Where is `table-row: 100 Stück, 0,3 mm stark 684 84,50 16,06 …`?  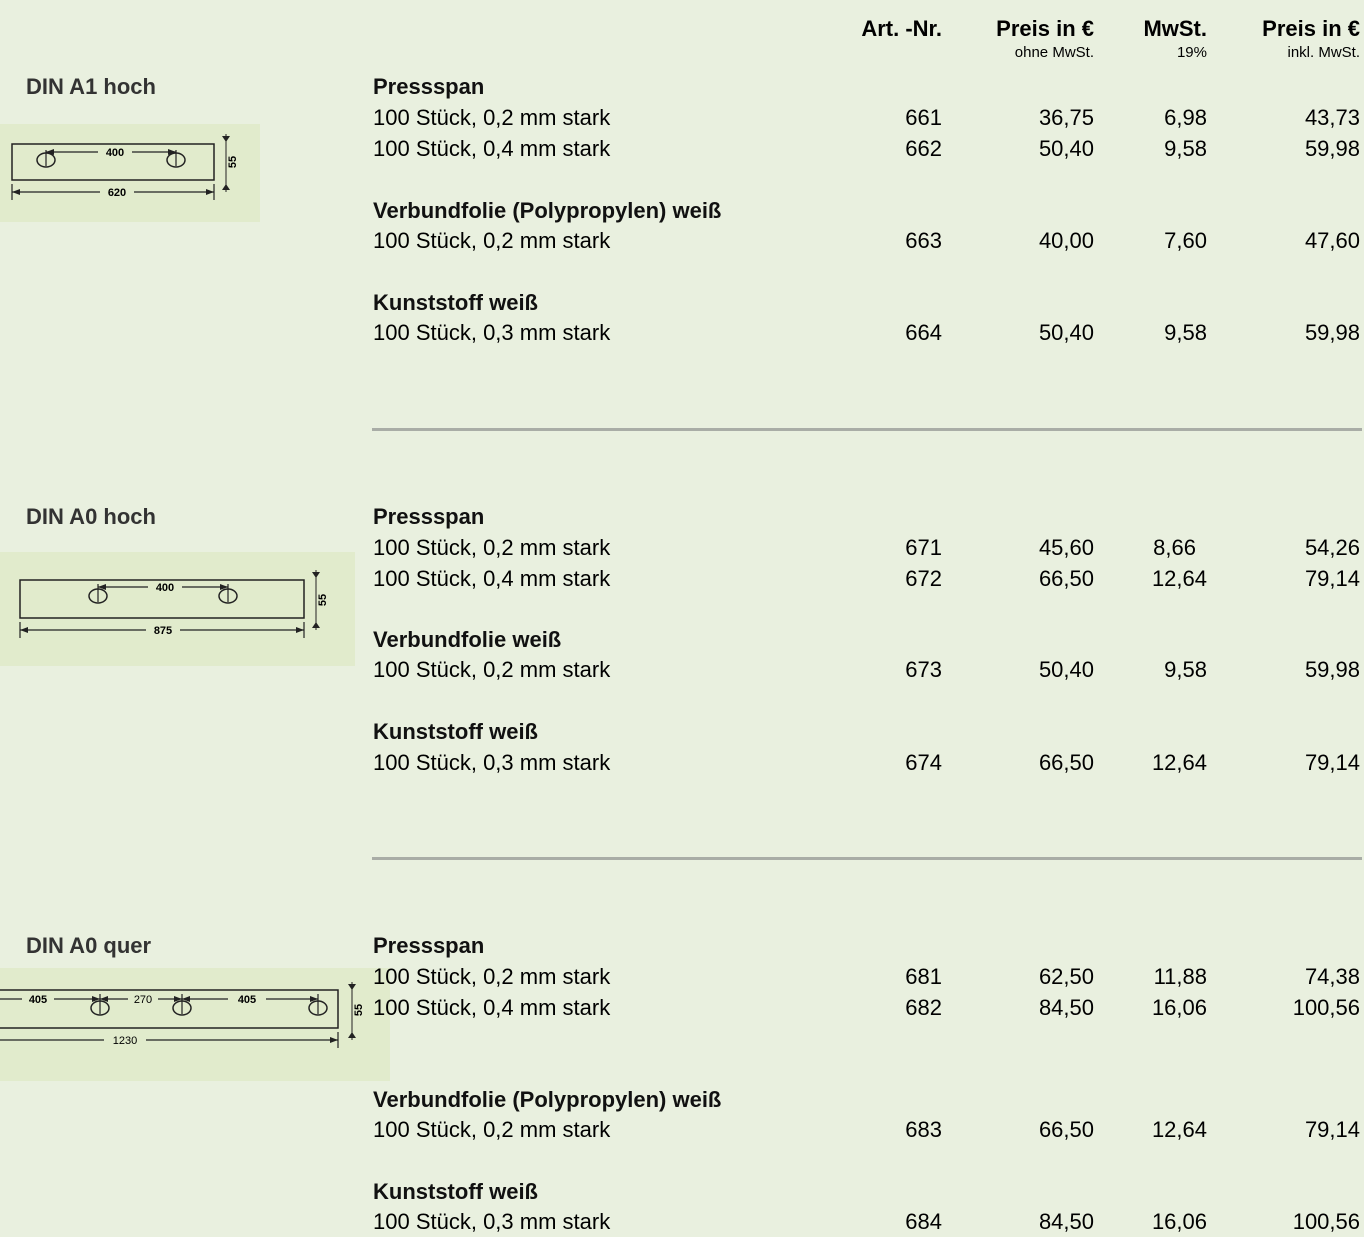 table-row: 100 Stück, 0,3 mm stark 684 84,50 16,06 … is located at coordinates (682, 1222).